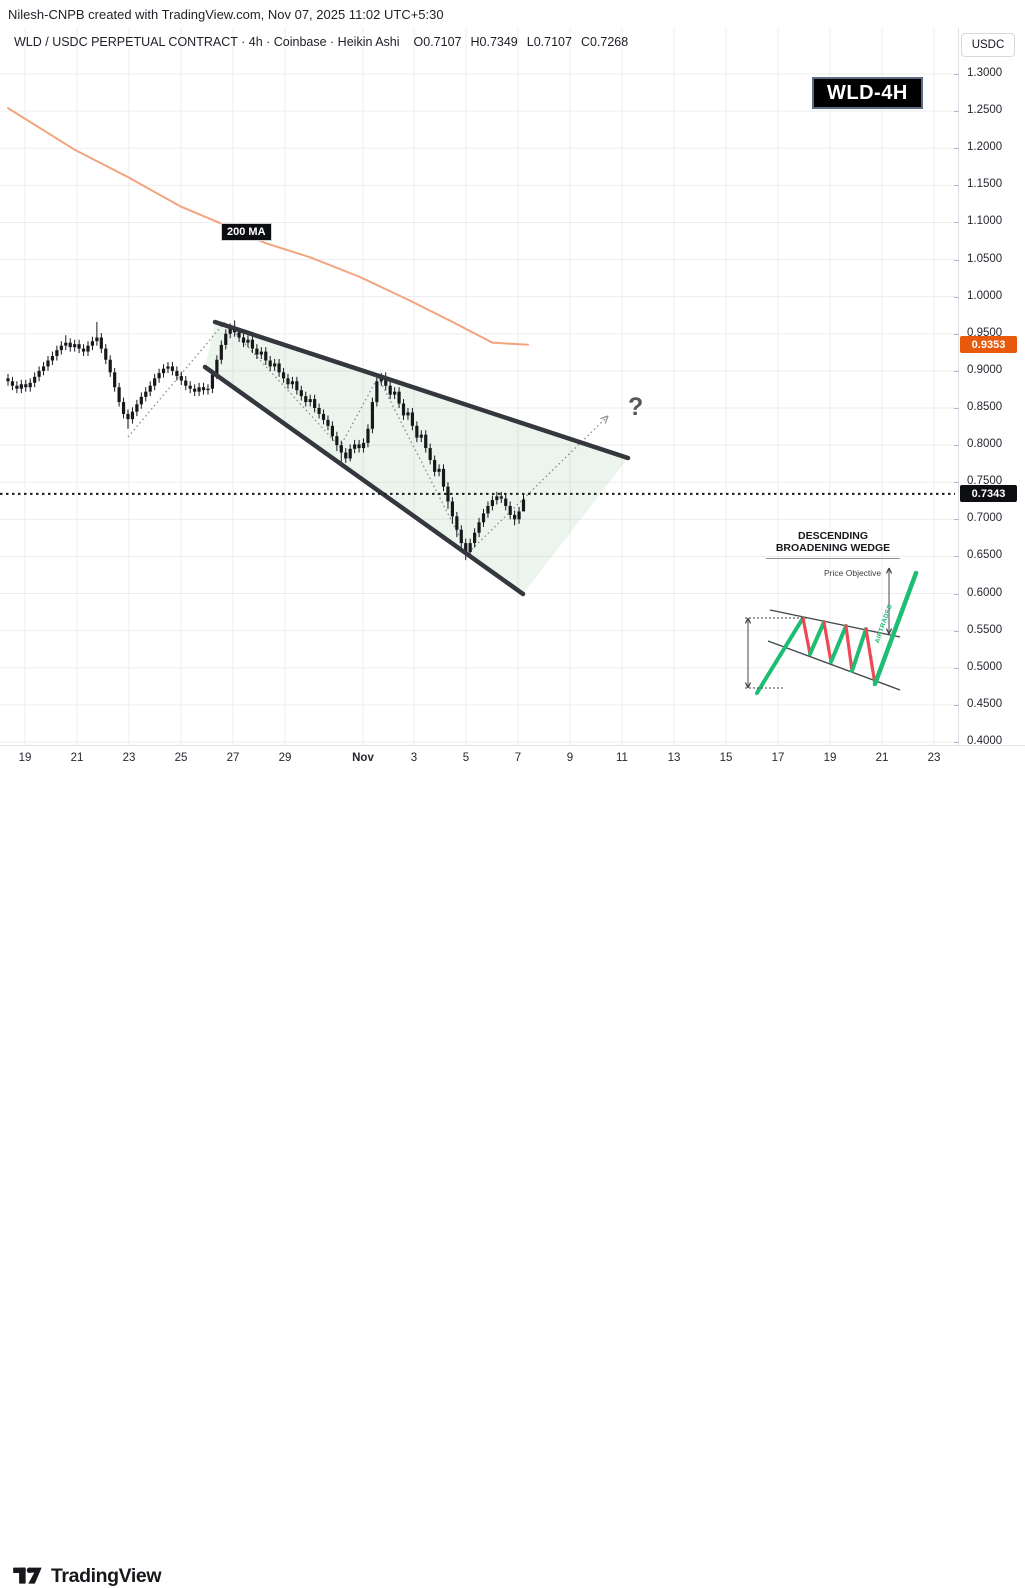 The height and width of the screenshot is (1588, 1025). I want to click on tradingview-logo: TradingView, so click(87, 1576).